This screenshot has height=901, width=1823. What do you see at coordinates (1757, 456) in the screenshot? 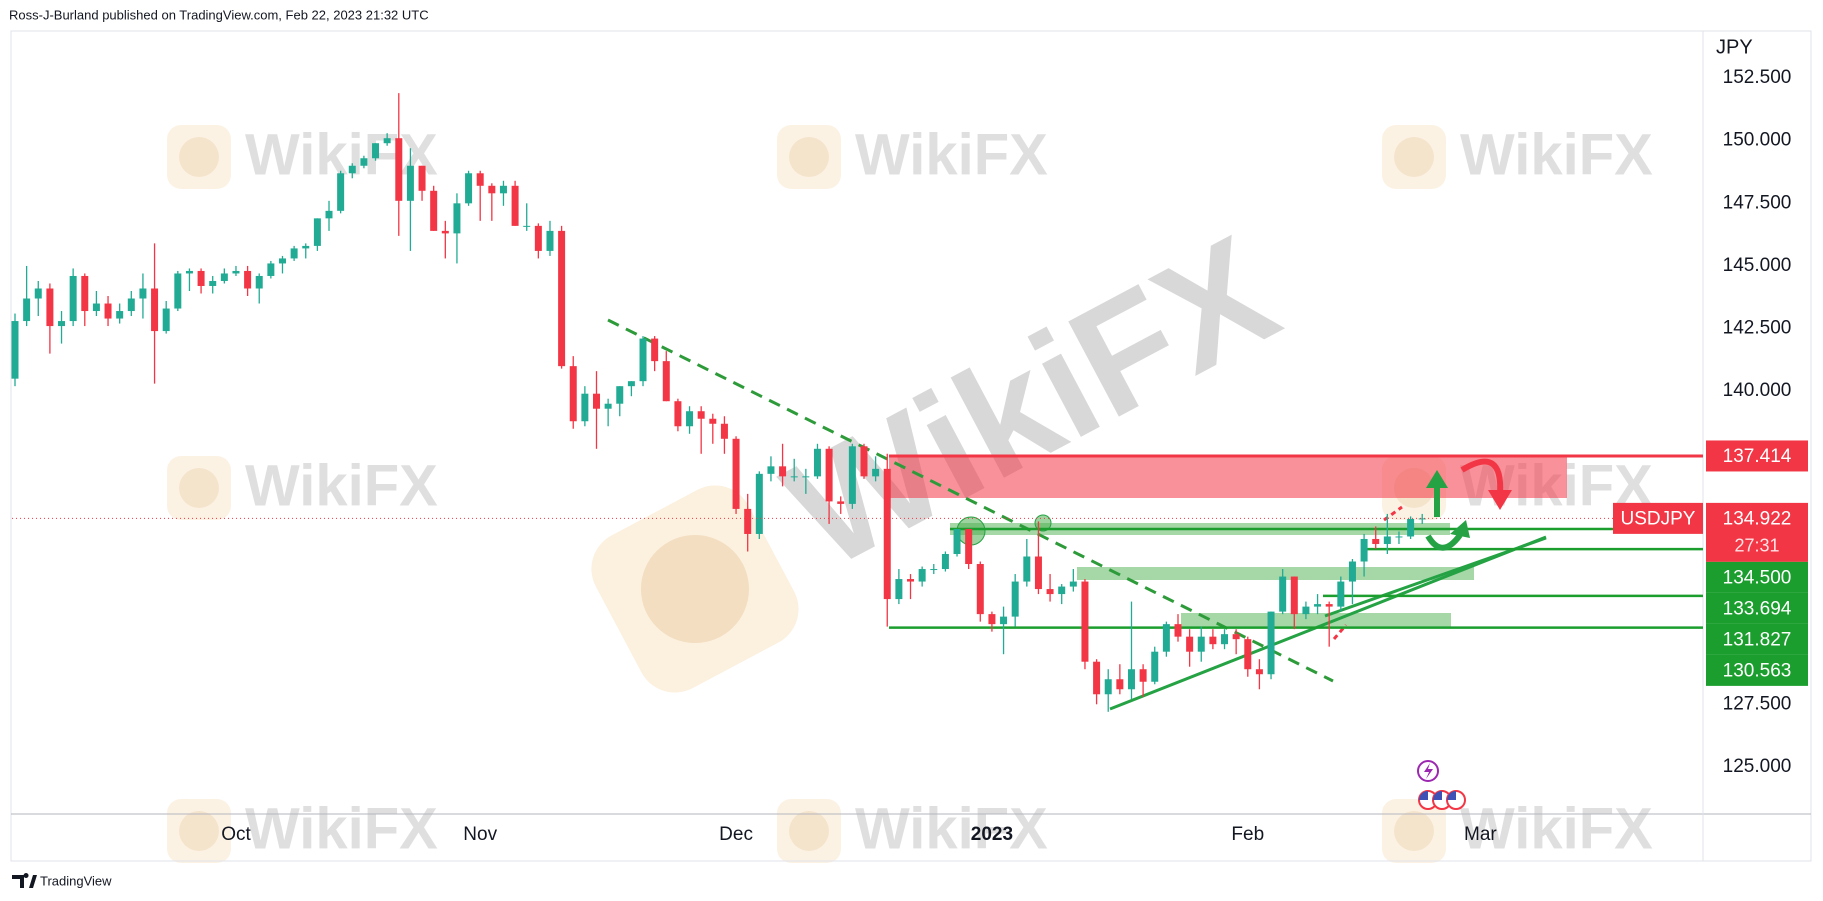
I see `price-tag-label: 137.414` at bounding box center [1757, 456].